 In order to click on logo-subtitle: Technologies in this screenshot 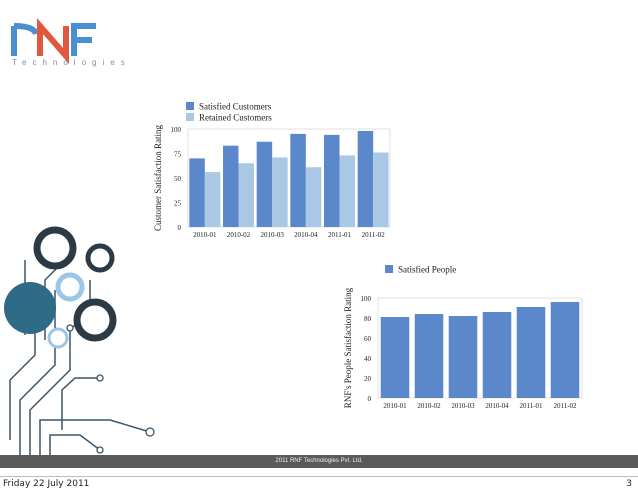, I will do `click(71, 62)`.